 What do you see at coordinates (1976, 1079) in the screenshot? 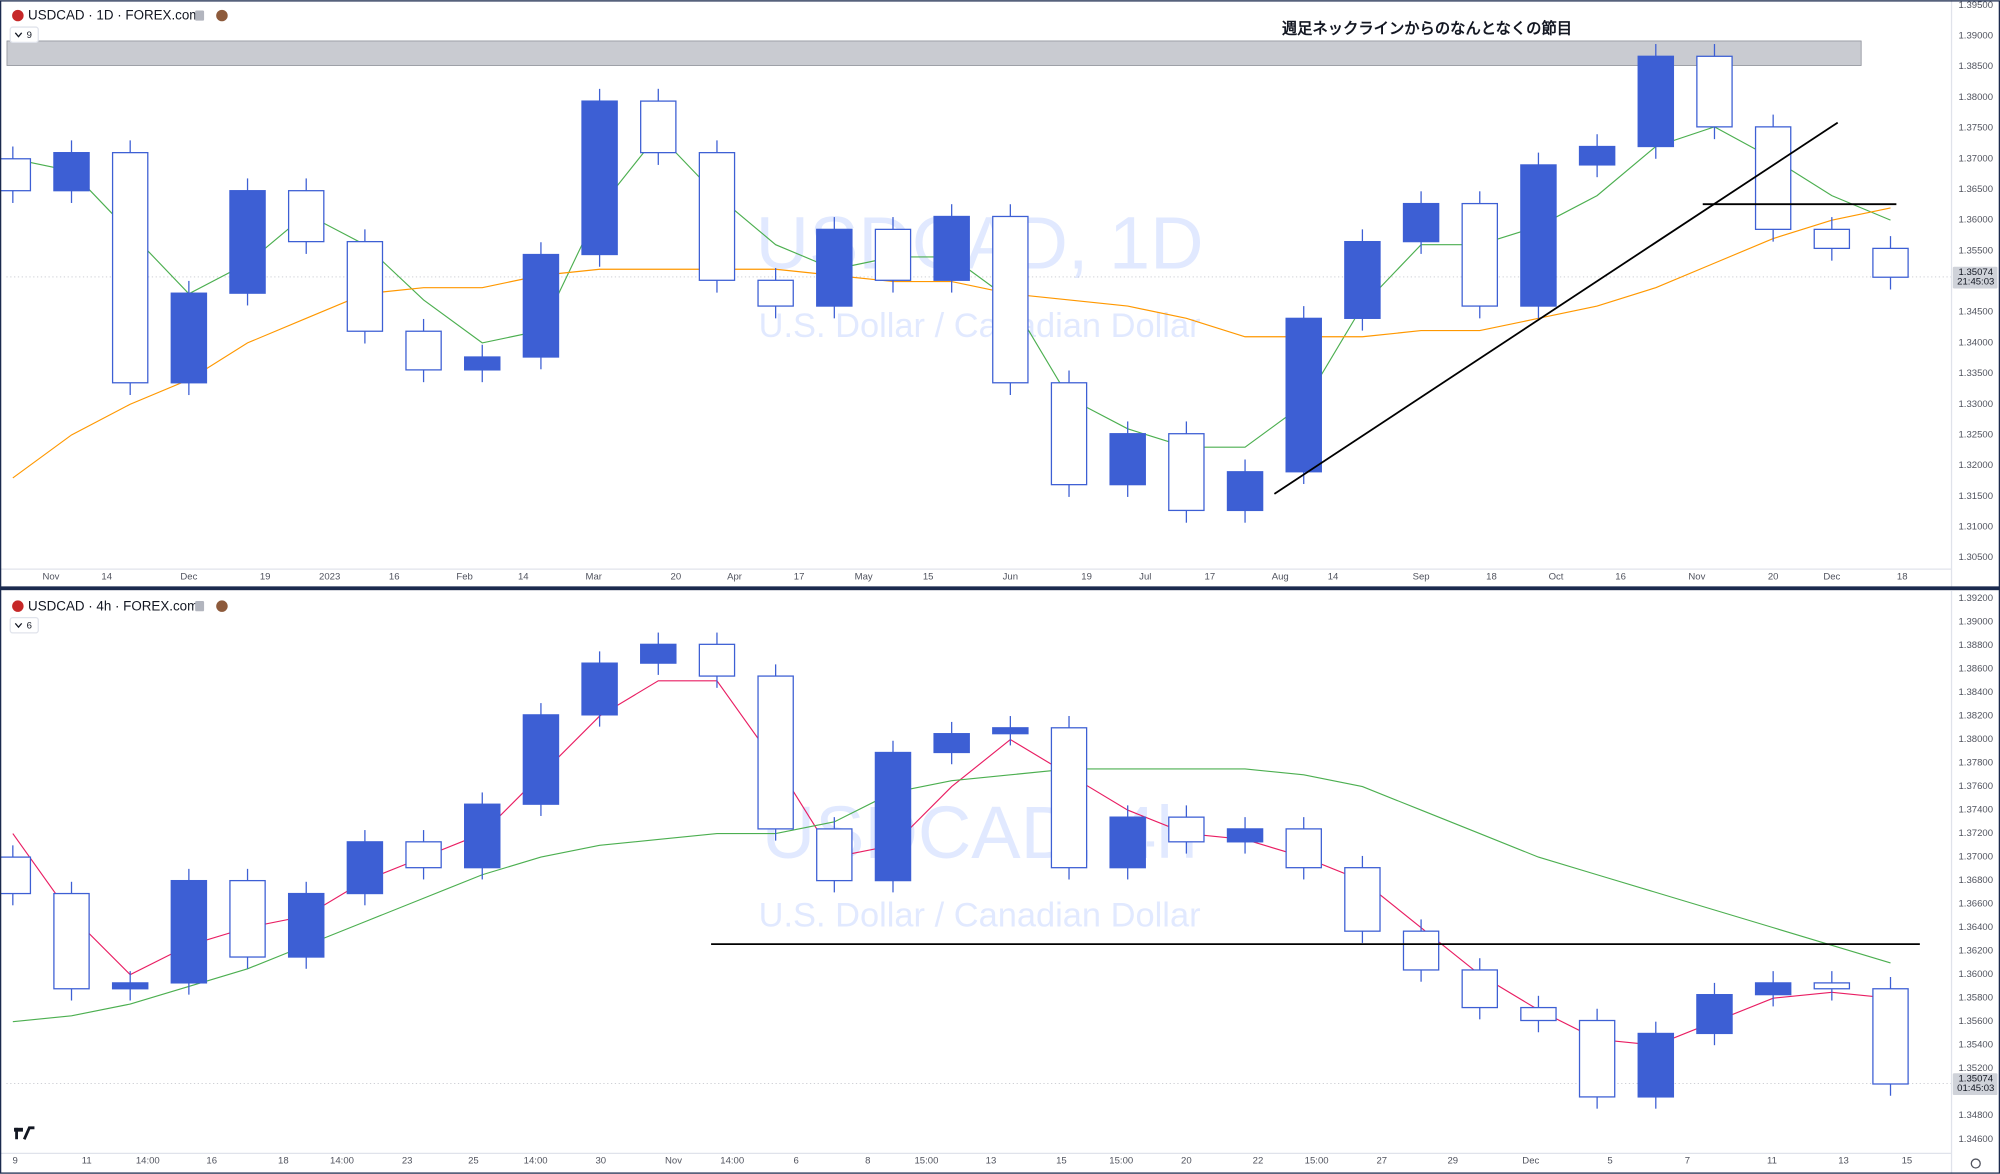
I see `last-price-label: 1.35074` at bounding box center [1976, 1079].